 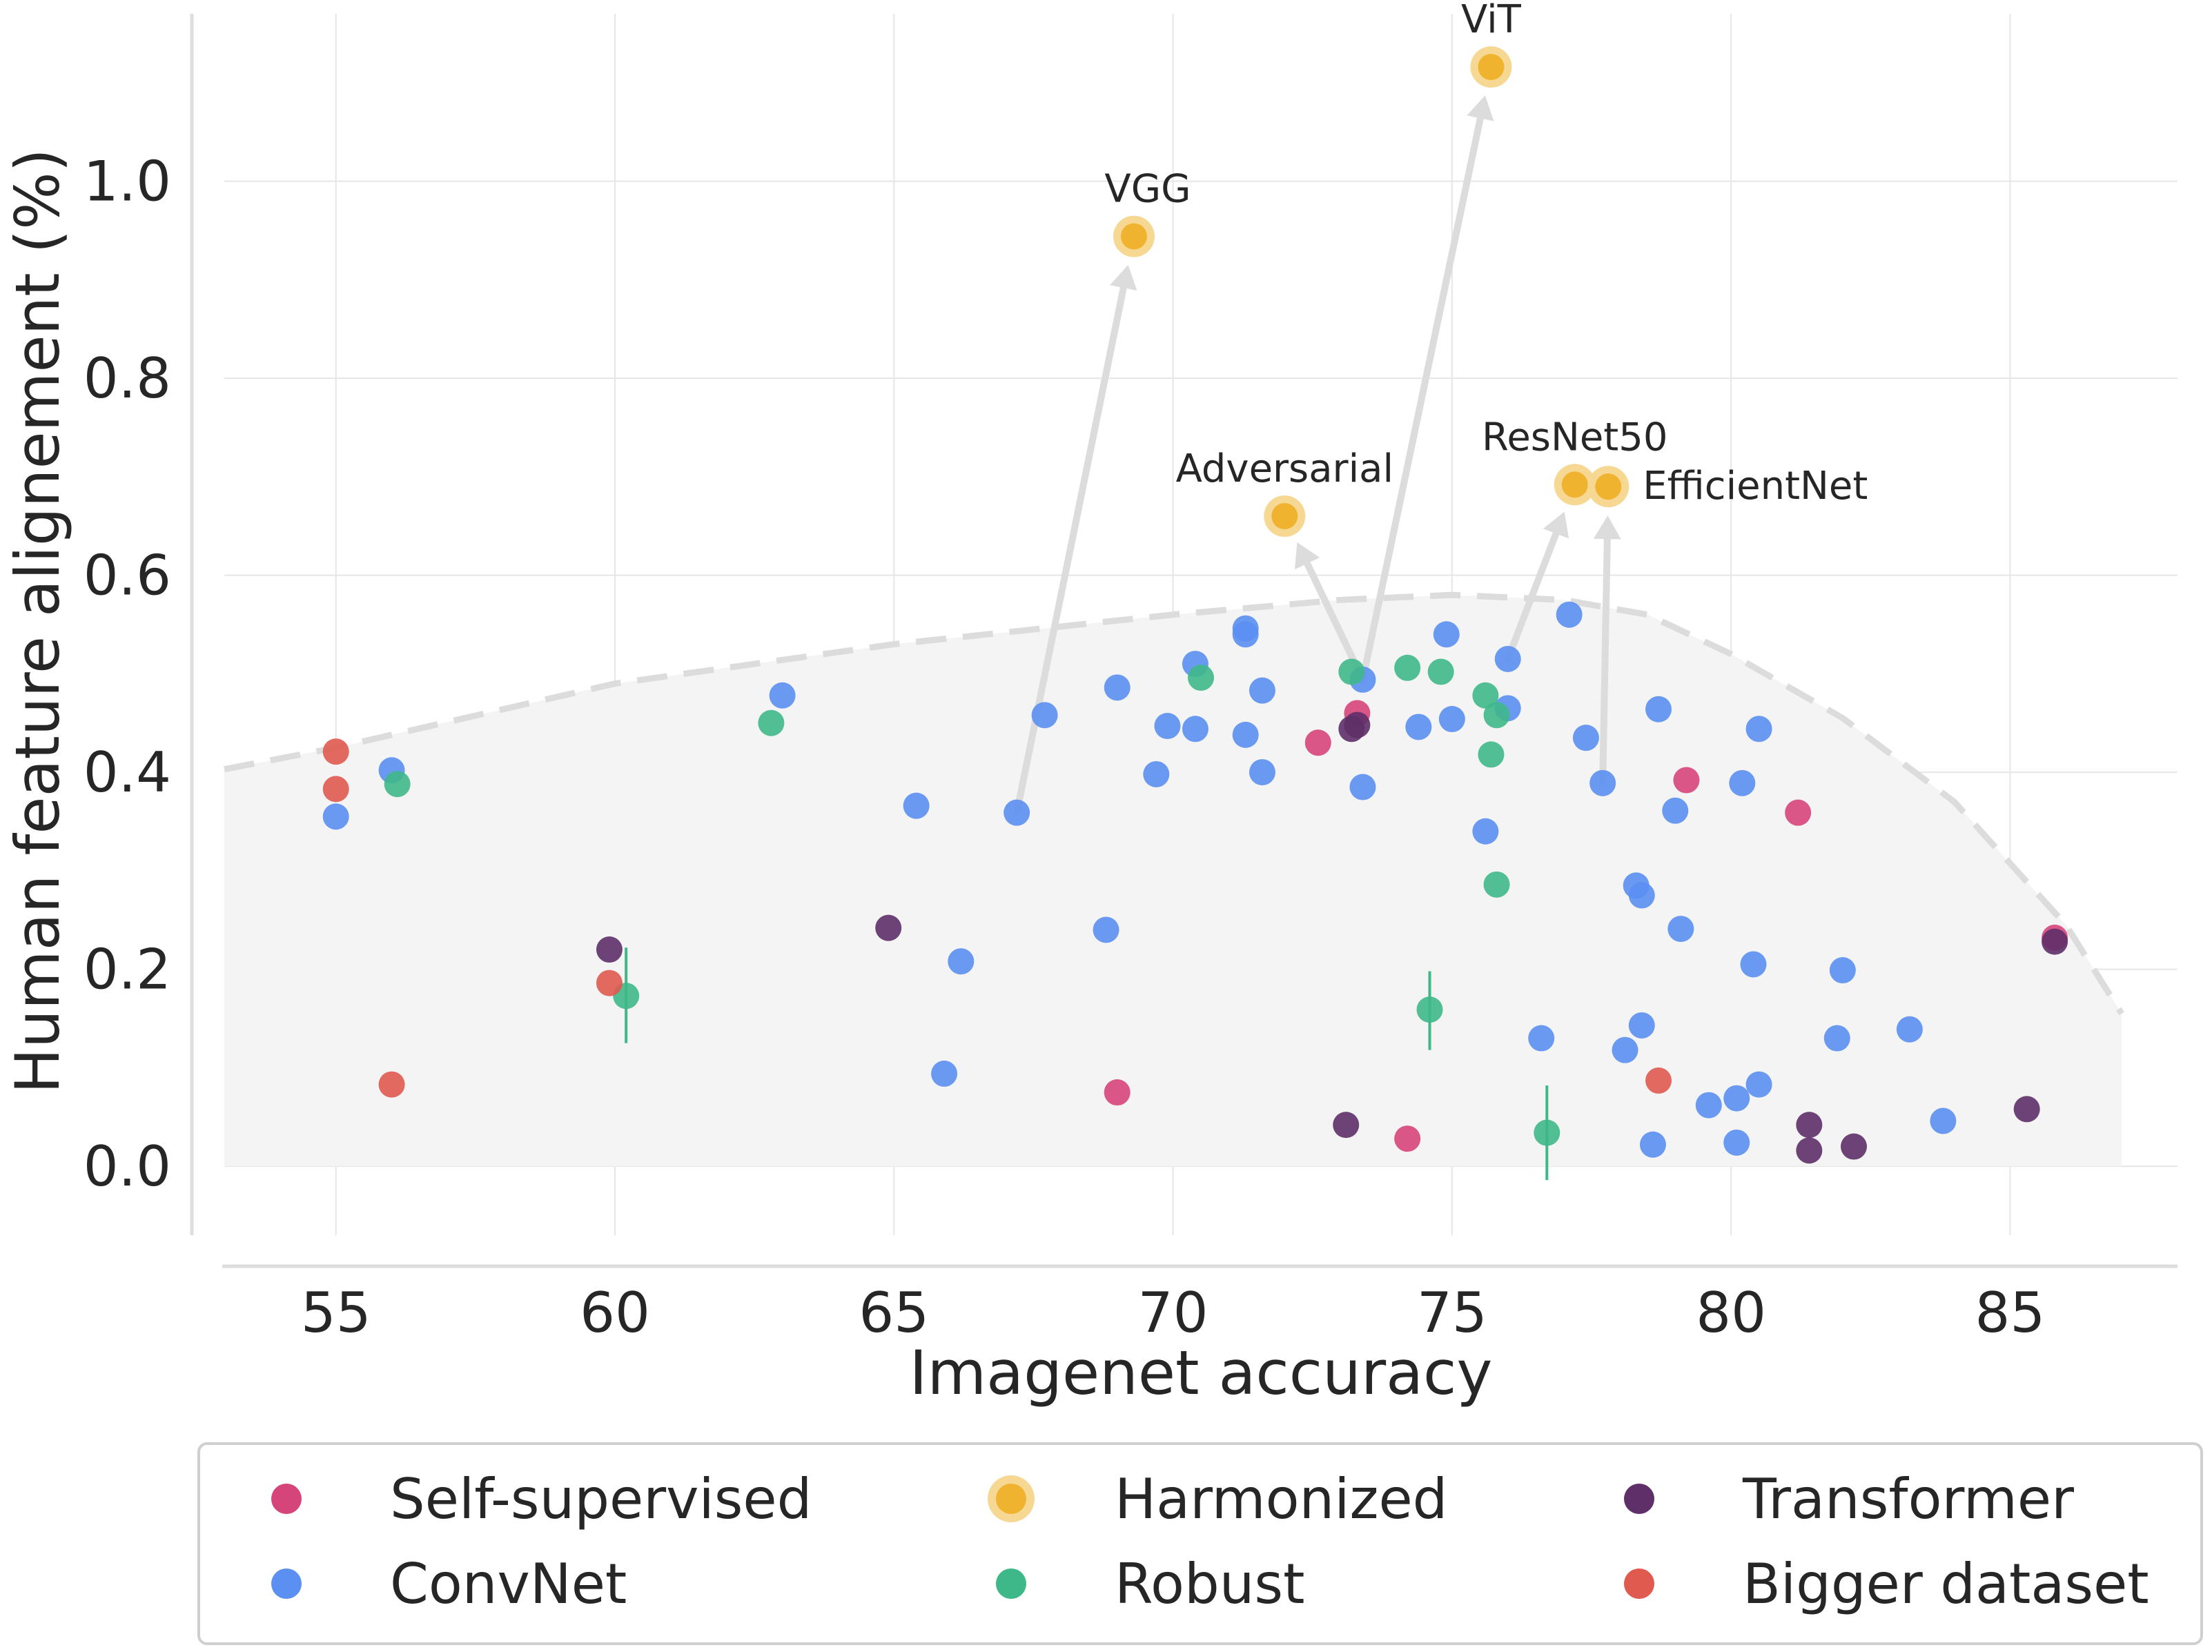 I want to click on y-tick-label: 0.2, so click(x=128, y=970).